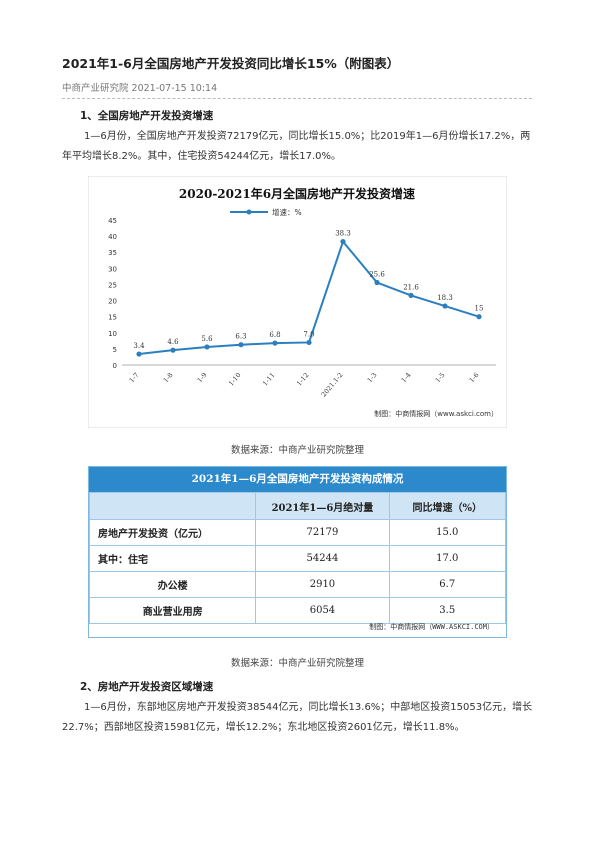 The image size is (595, 842). What do you see at coordinates (207, 339) in the screenshot?
I see `data-label: 5.6` at bounding box center [207, 339].